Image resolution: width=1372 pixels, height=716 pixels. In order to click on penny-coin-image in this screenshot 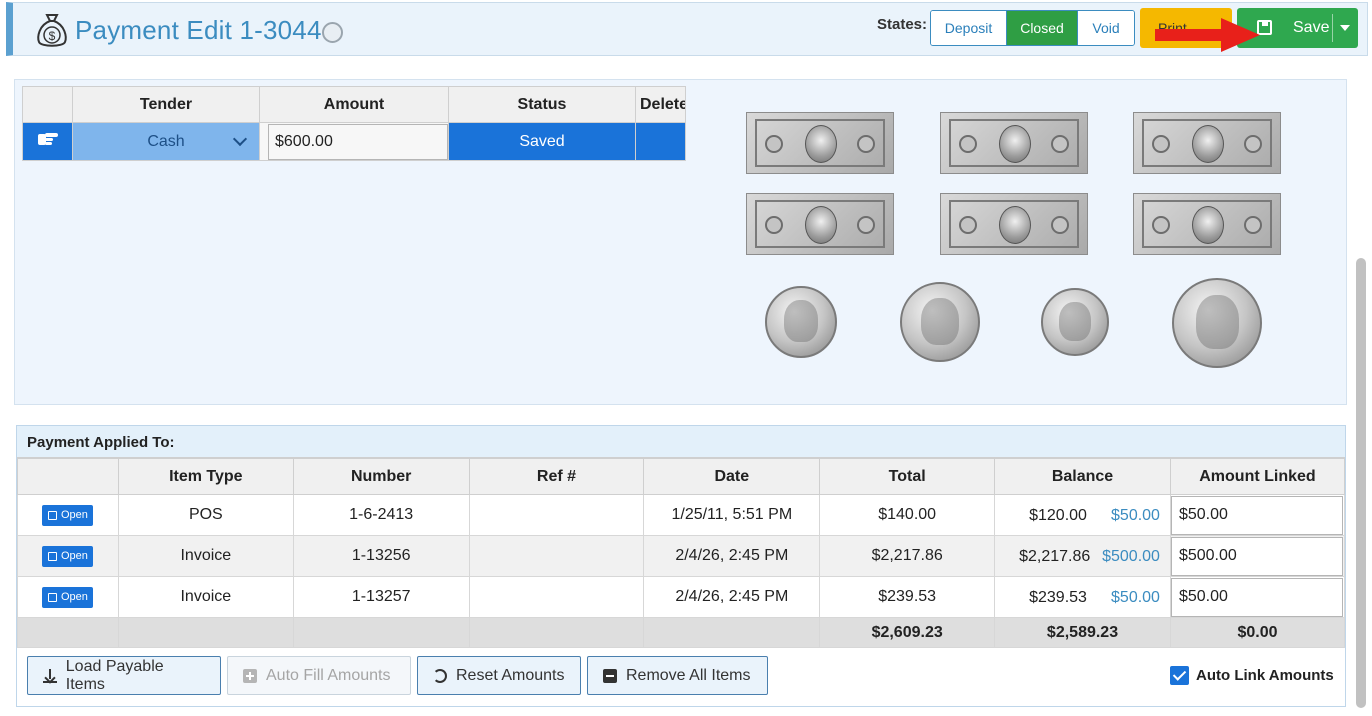, I will do `click(801, 322)`.